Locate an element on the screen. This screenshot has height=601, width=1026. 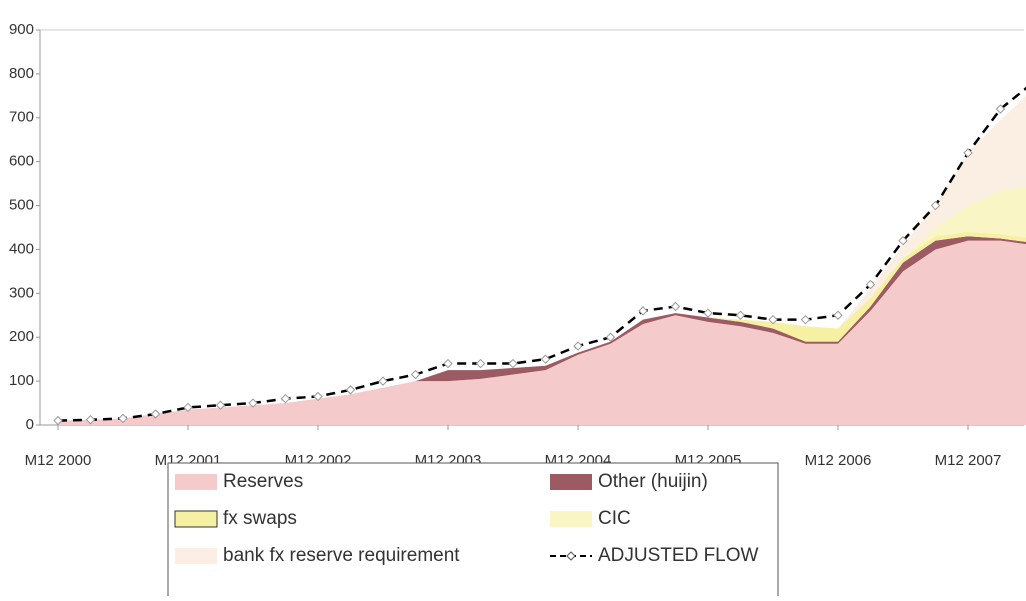
y-tick-label: 0 is located at coordinates (30, 424).